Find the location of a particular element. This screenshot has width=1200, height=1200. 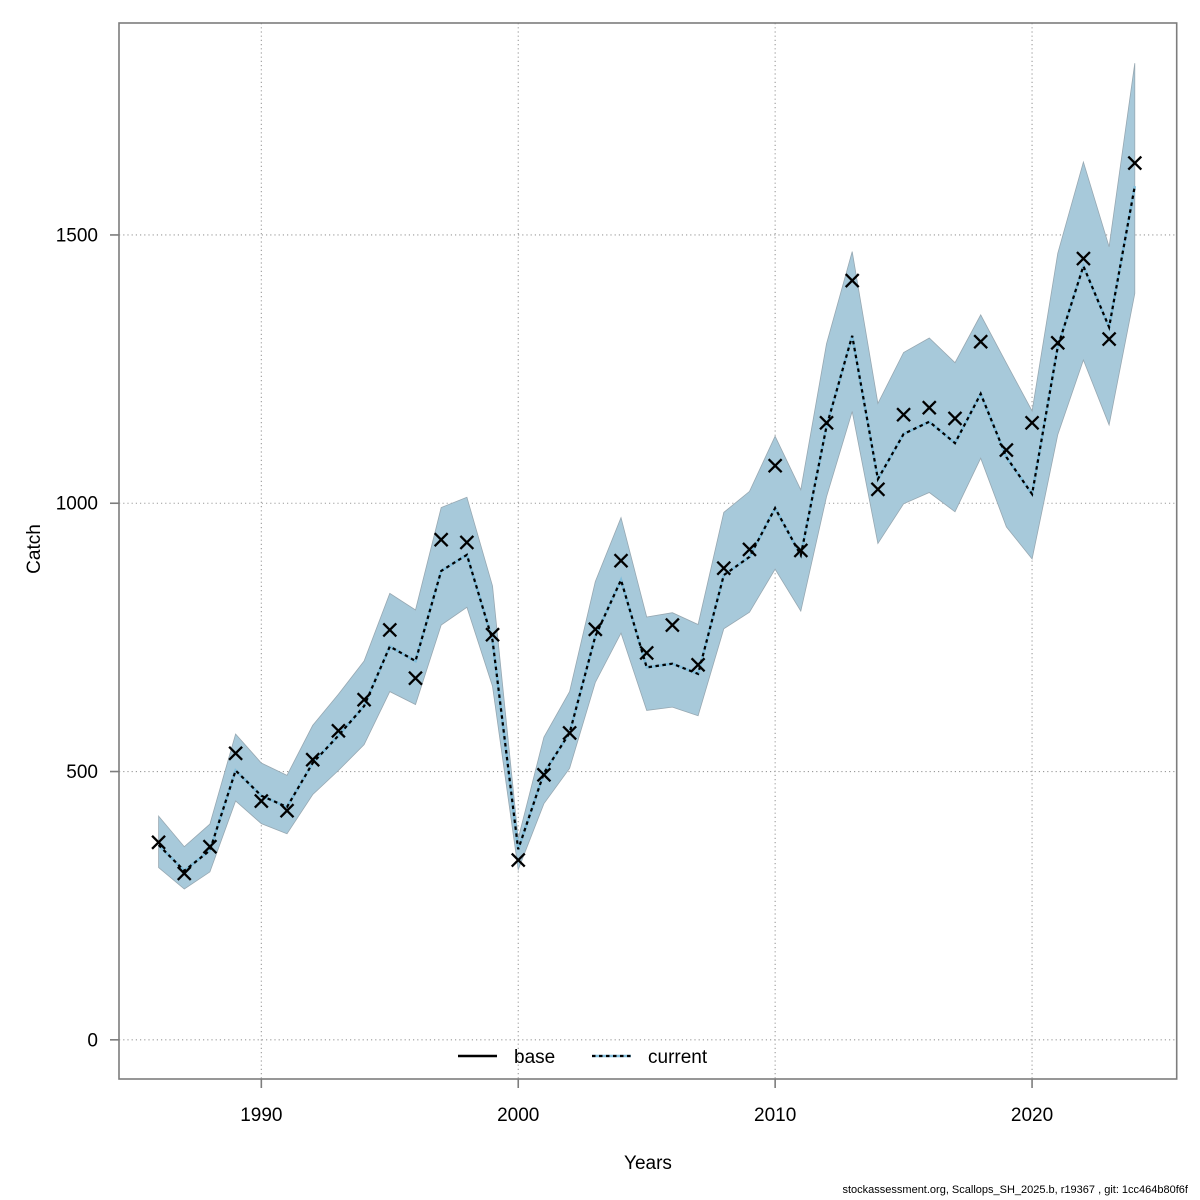

base-x-marker-2004 is located at coordinates (621, 560).